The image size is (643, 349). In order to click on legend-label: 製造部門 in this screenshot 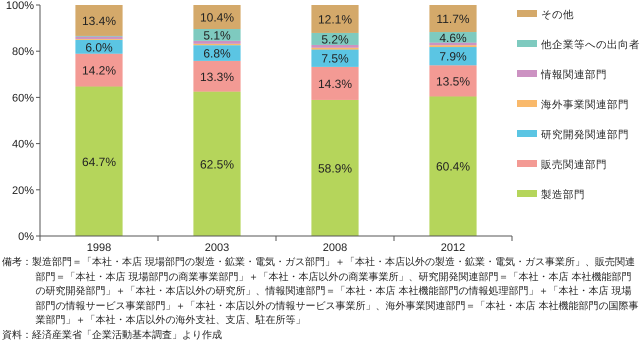, I will do `click(563, 194)`.